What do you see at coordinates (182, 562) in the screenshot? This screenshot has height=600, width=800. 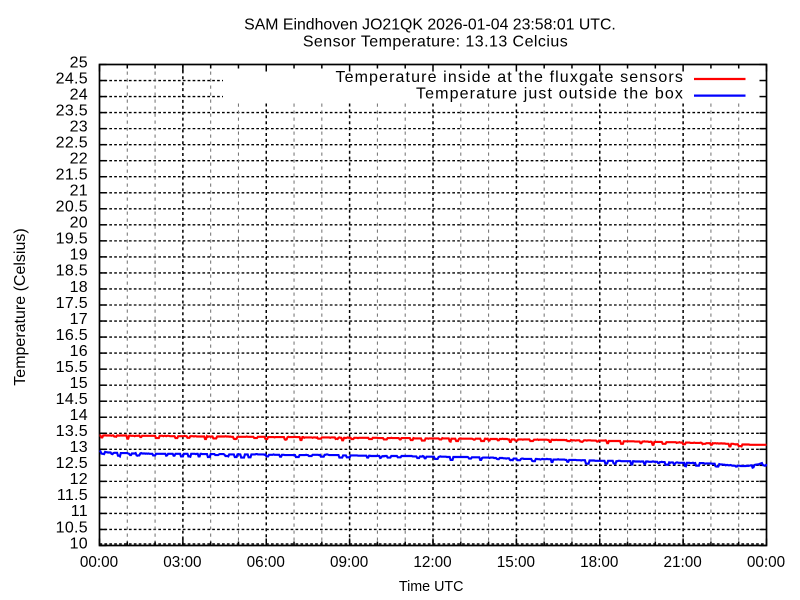 I see `svg-text: 03:00` at bounding box center [182, 562].